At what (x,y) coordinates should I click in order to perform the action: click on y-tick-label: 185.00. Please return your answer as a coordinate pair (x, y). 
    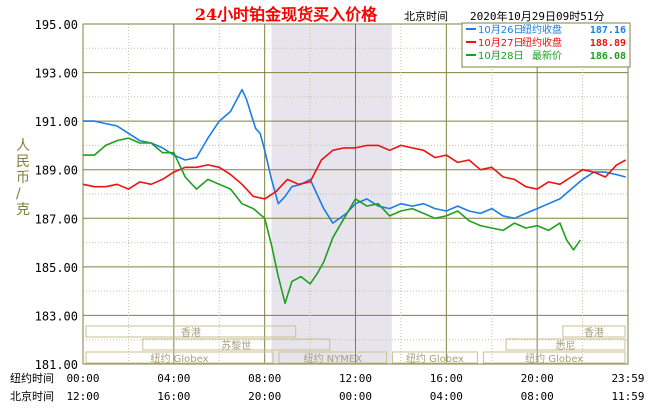
    Looking at the image, I should click on (56, 268).